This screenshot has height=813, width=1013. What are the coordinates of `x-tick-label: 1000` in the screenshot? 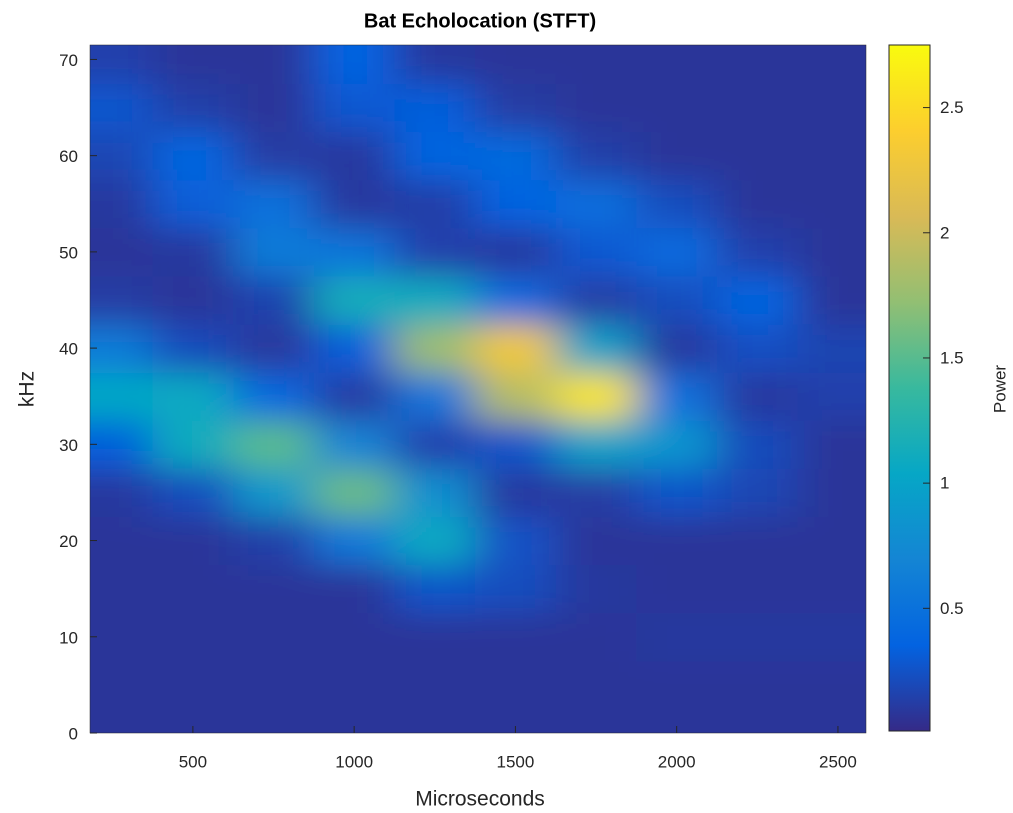 It's located at (354, 761).